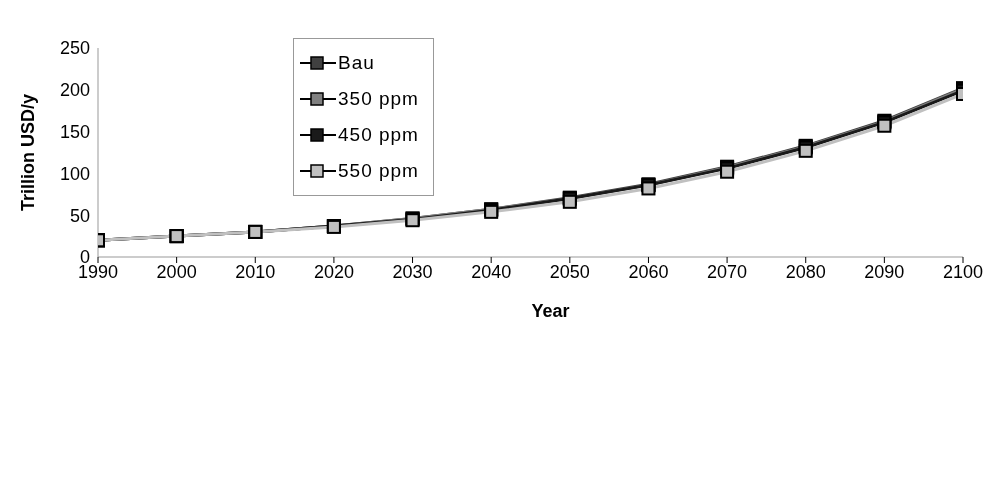 The width and height of the screenshot is (1003, 503). What do you see at coordinates (74, 48) in the screenshot?
I see `y-tick-label: 250` at bounding box center [74, 48].